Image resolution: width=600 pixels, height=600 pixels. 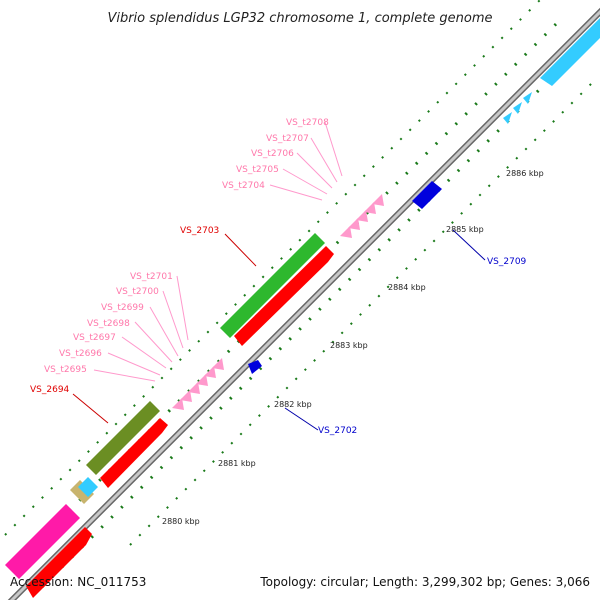 I want to click on gene-label-vs-t2704: VS_t2704, so click(x=243, y=186).